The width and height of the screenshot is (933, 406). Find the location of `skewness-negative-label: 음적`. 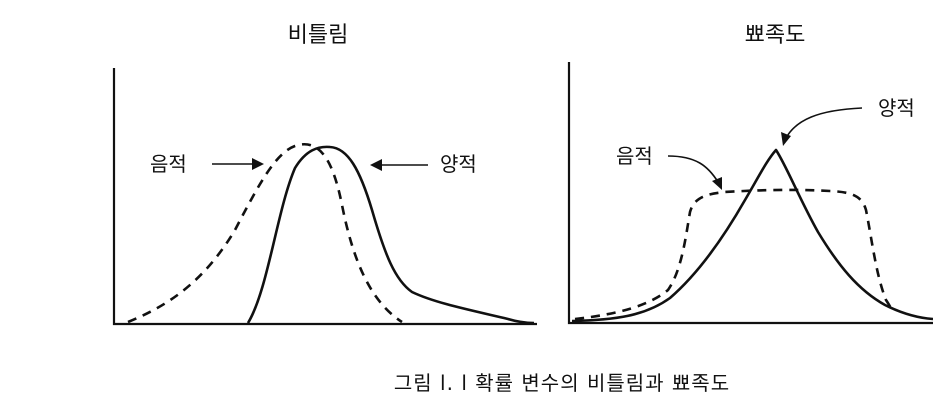

skewness-negative-label: 음적 is located at coordinates (168, 164).